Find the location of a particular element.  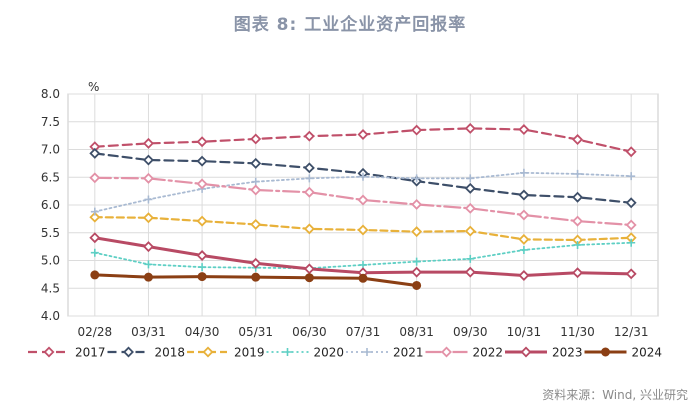

x-tick-label: 08/31 is located at coordinates (416, 332).